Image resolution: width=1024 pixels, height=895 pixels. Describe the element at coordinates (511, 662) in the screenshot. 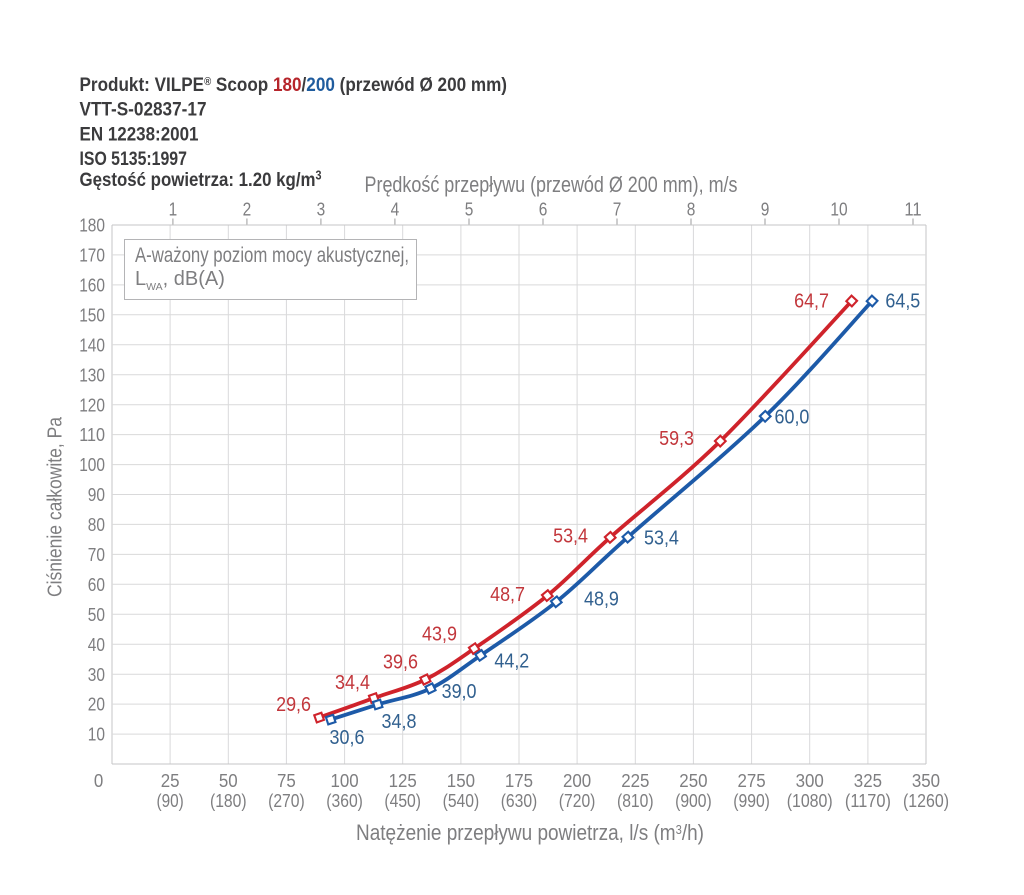

I see `svg-text: 44,2` at that location.